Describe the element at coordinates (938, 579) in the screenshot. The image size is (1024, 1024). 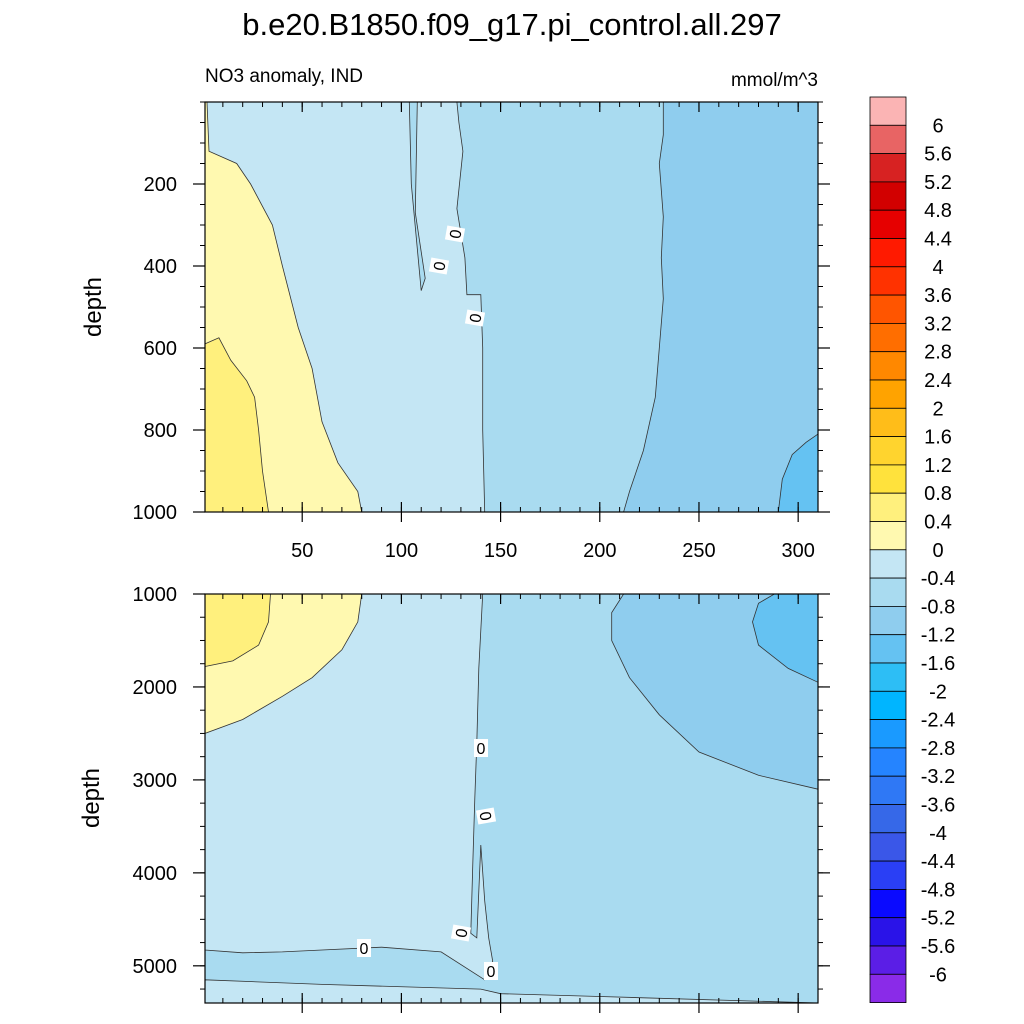
I see `colorbar-label: -0.4` at that location.